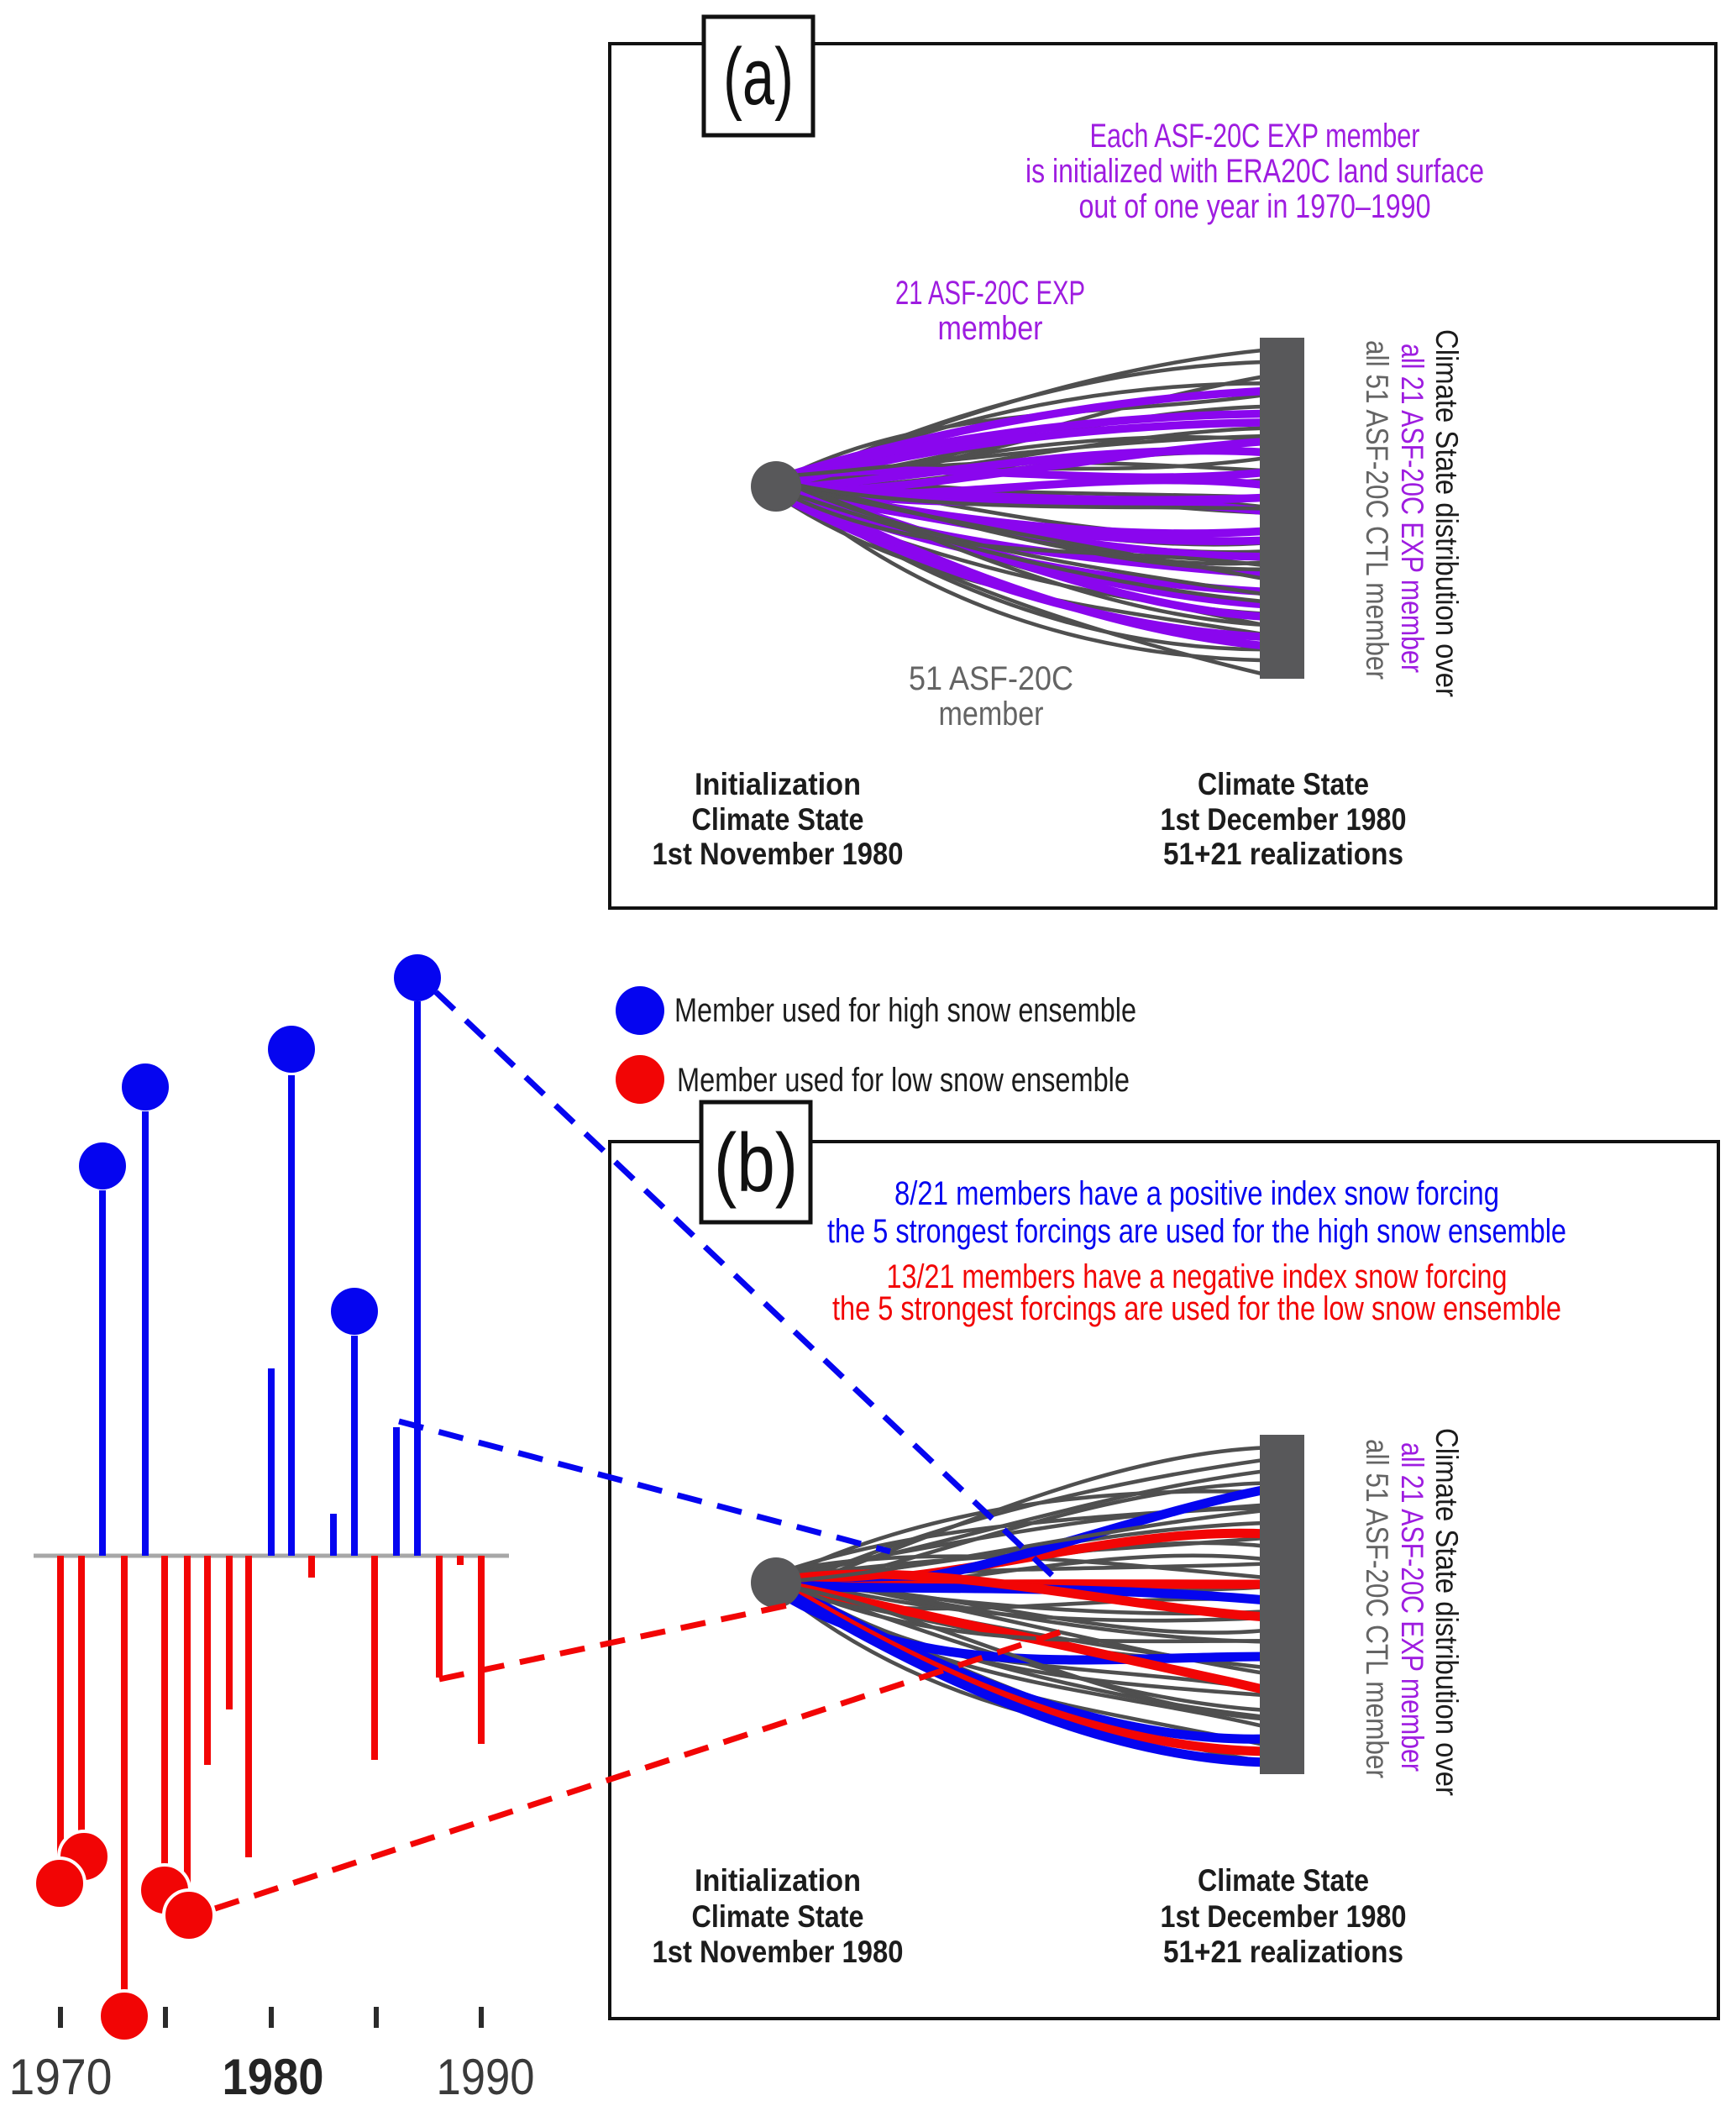 The width and height of the screenshot is (1736, 2111). What do you see at coordinates (903, 1080) in the screenshot?
I see `svg-text:Member used for low snow ensem: Member used for low snow ensemble` at bounding box center [903, 1080].